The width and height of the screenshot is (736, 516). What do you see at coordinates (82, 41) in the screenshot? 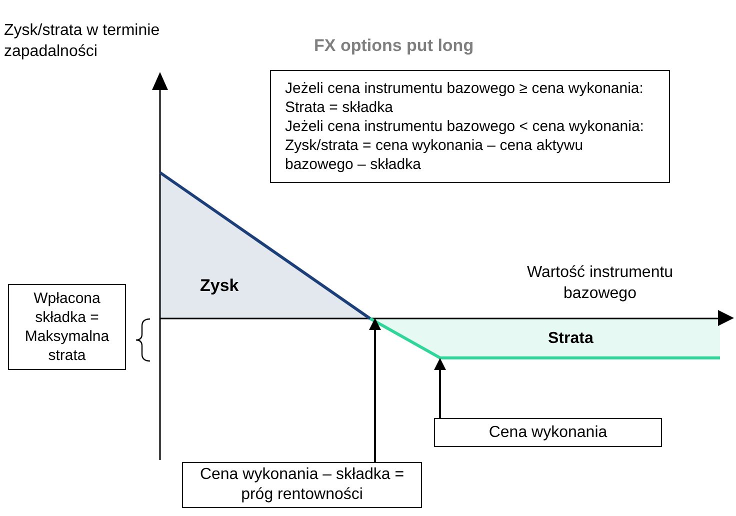
I see `text: Zysk/strata w terminie zapadalności` at bounding box center [82, 41].